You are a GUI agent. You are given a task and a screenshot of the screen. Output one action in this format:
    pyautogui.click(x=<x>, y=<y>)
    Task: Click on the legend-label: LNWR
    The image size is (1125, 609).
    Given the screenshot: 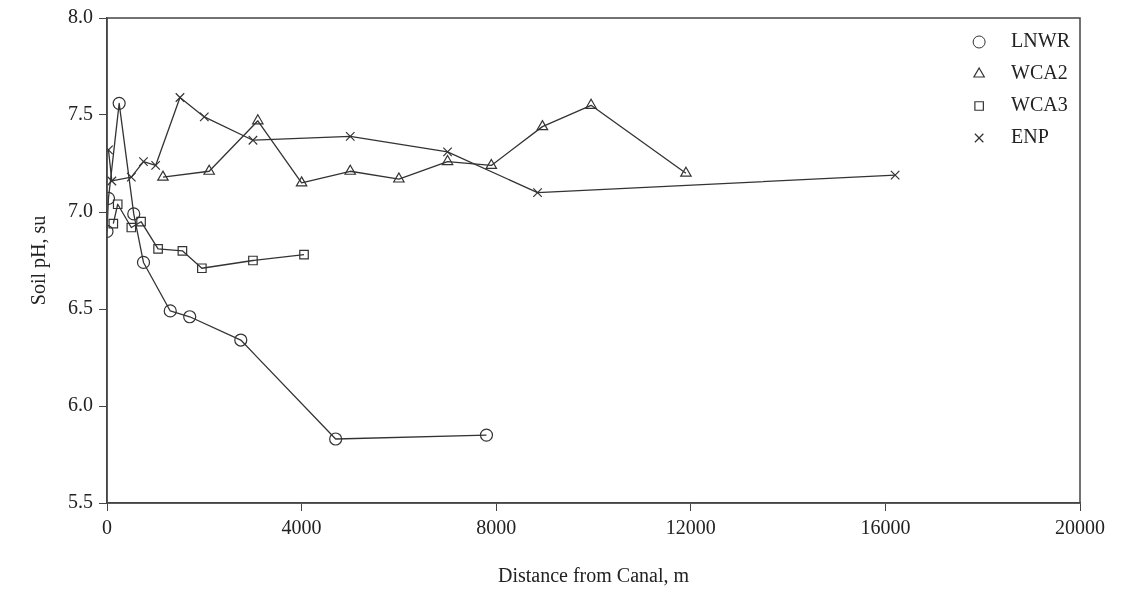 What is the action you would take?
    pyautogui.click(x=1041, y=40)
    